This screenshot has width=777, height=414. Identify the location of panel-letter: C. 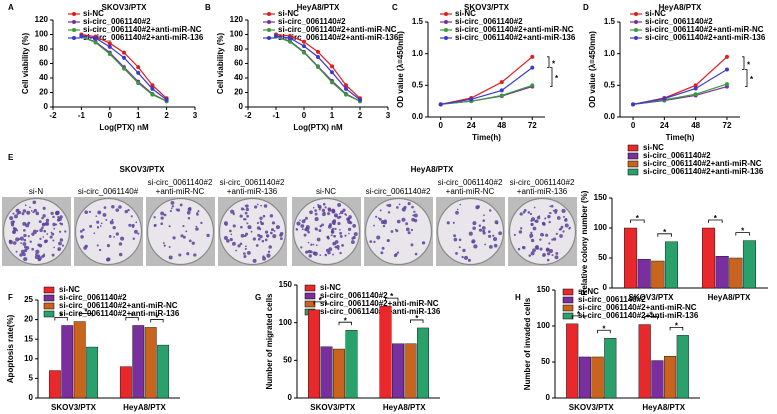
(395, 7).